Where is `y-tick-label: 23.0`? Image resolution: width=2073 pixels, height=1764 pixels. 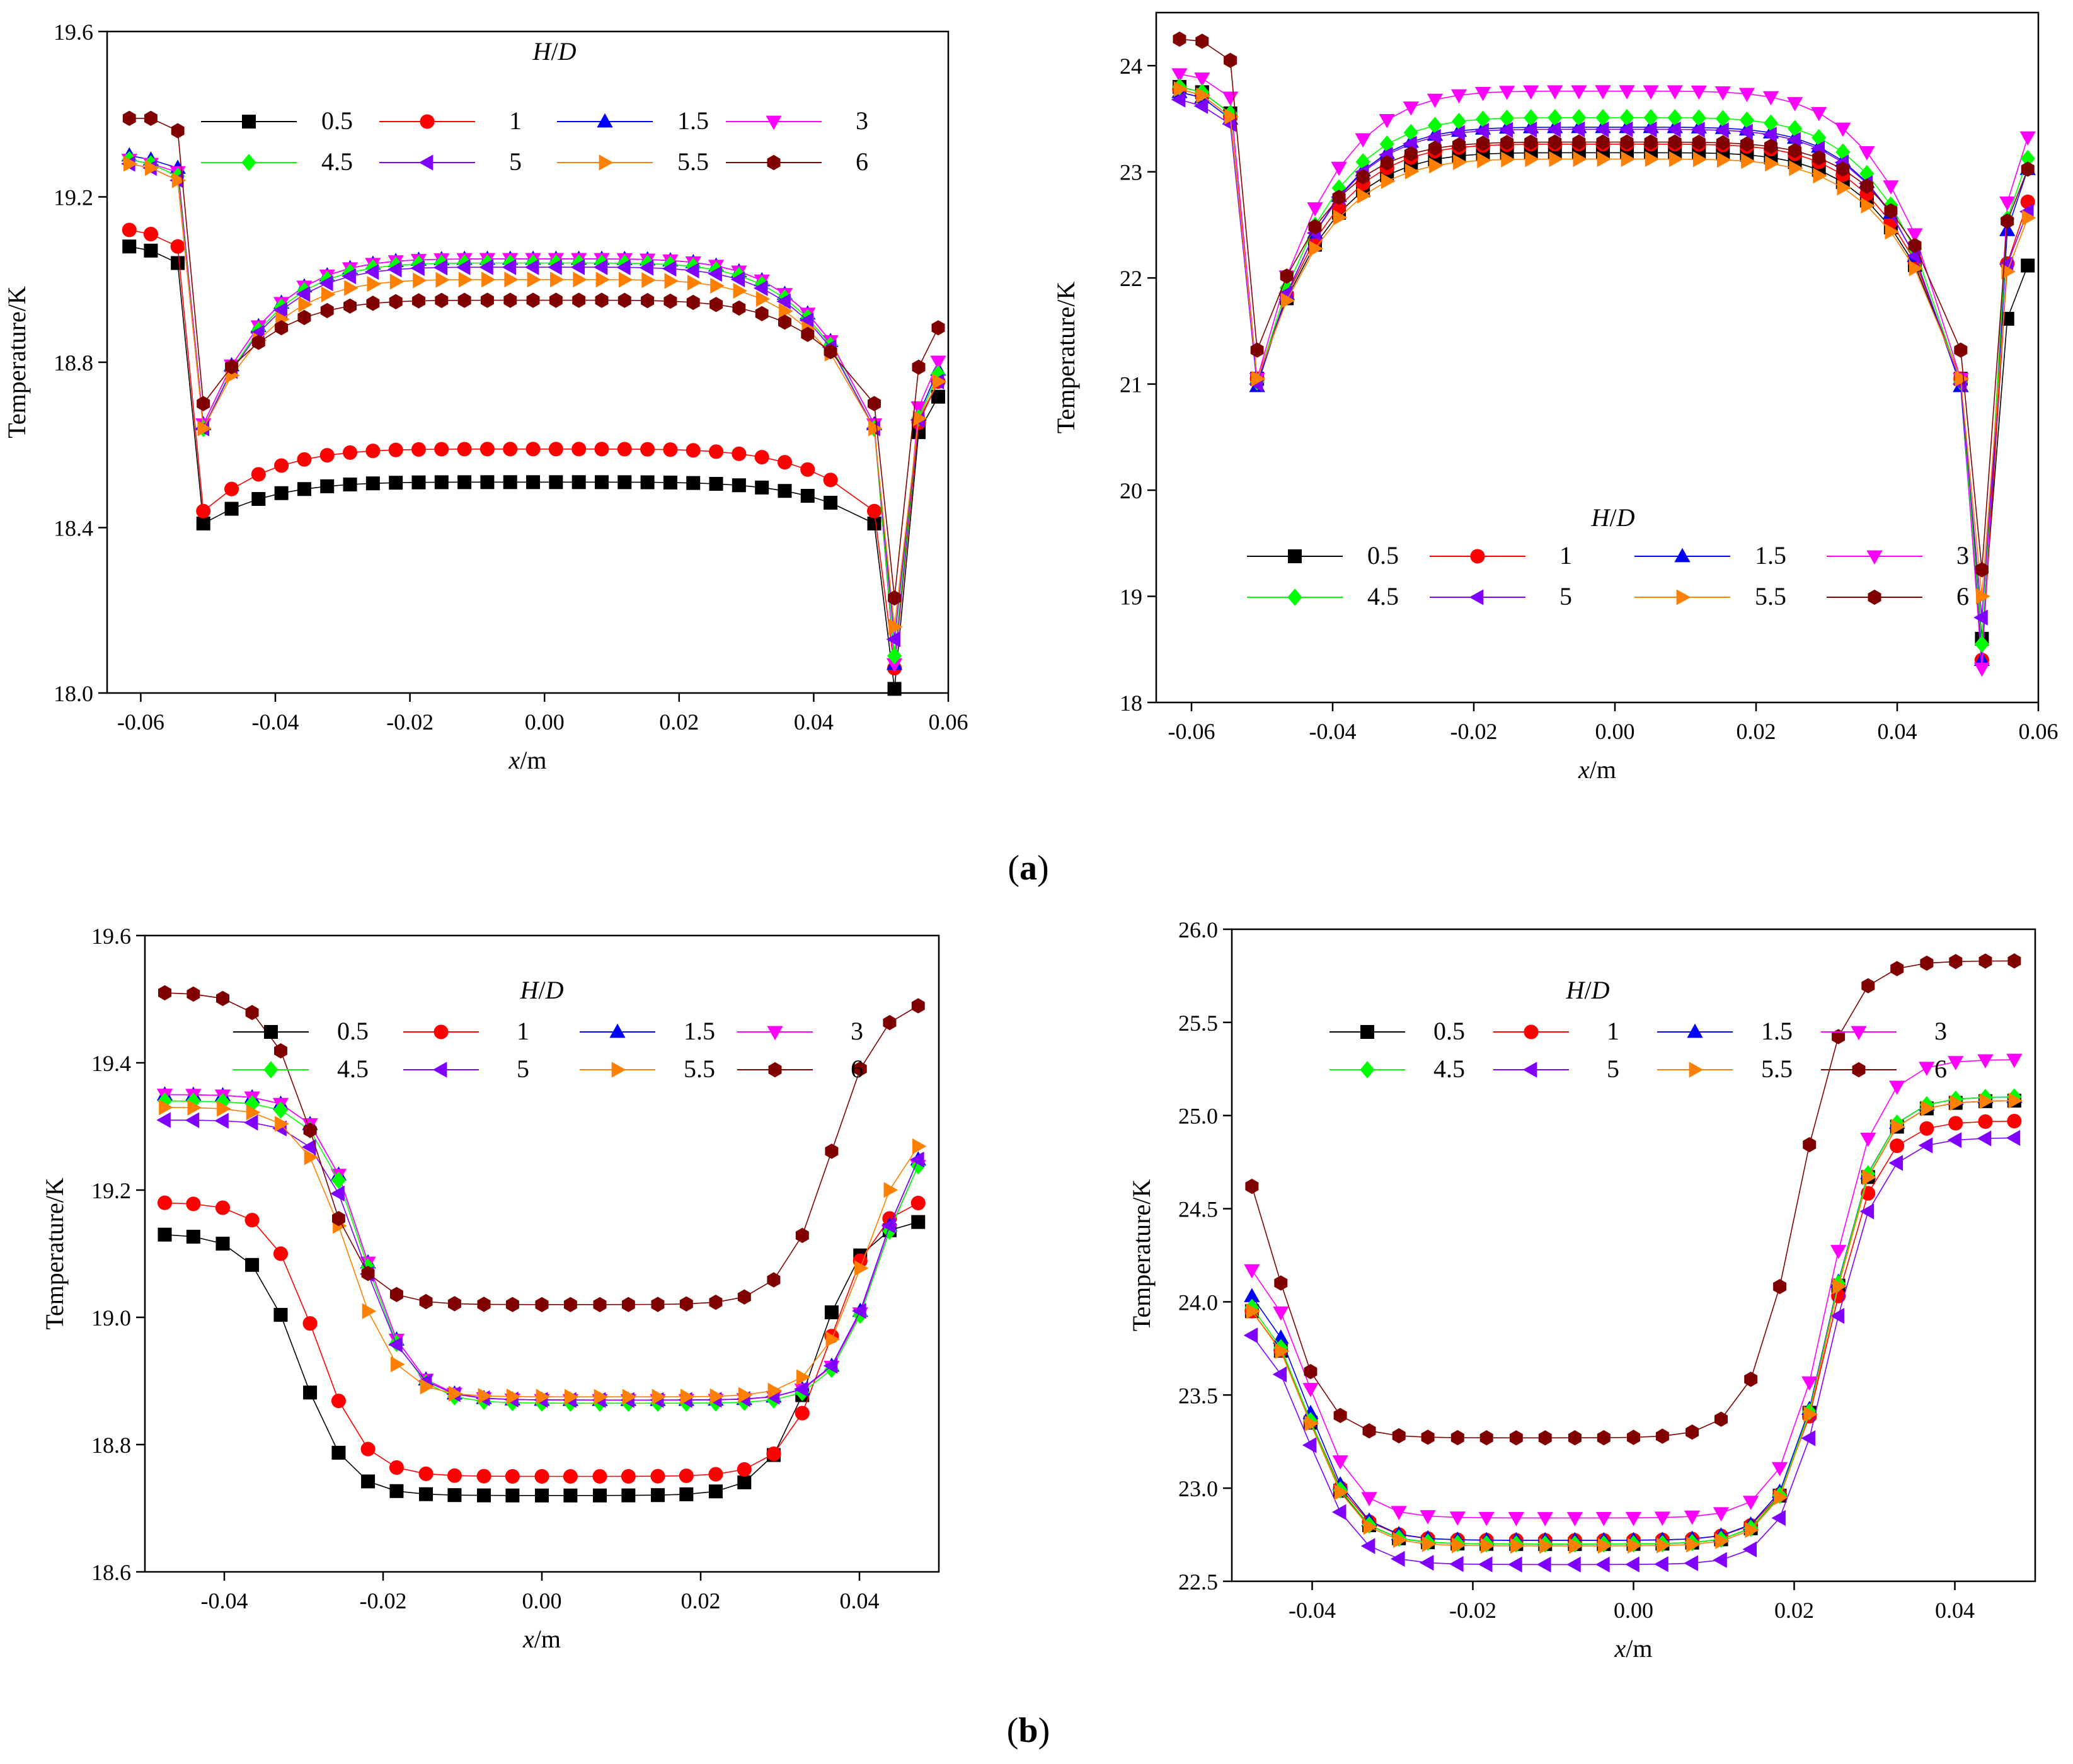
y-tick-label: 23.0 is located at coordinates (1198, 1488).